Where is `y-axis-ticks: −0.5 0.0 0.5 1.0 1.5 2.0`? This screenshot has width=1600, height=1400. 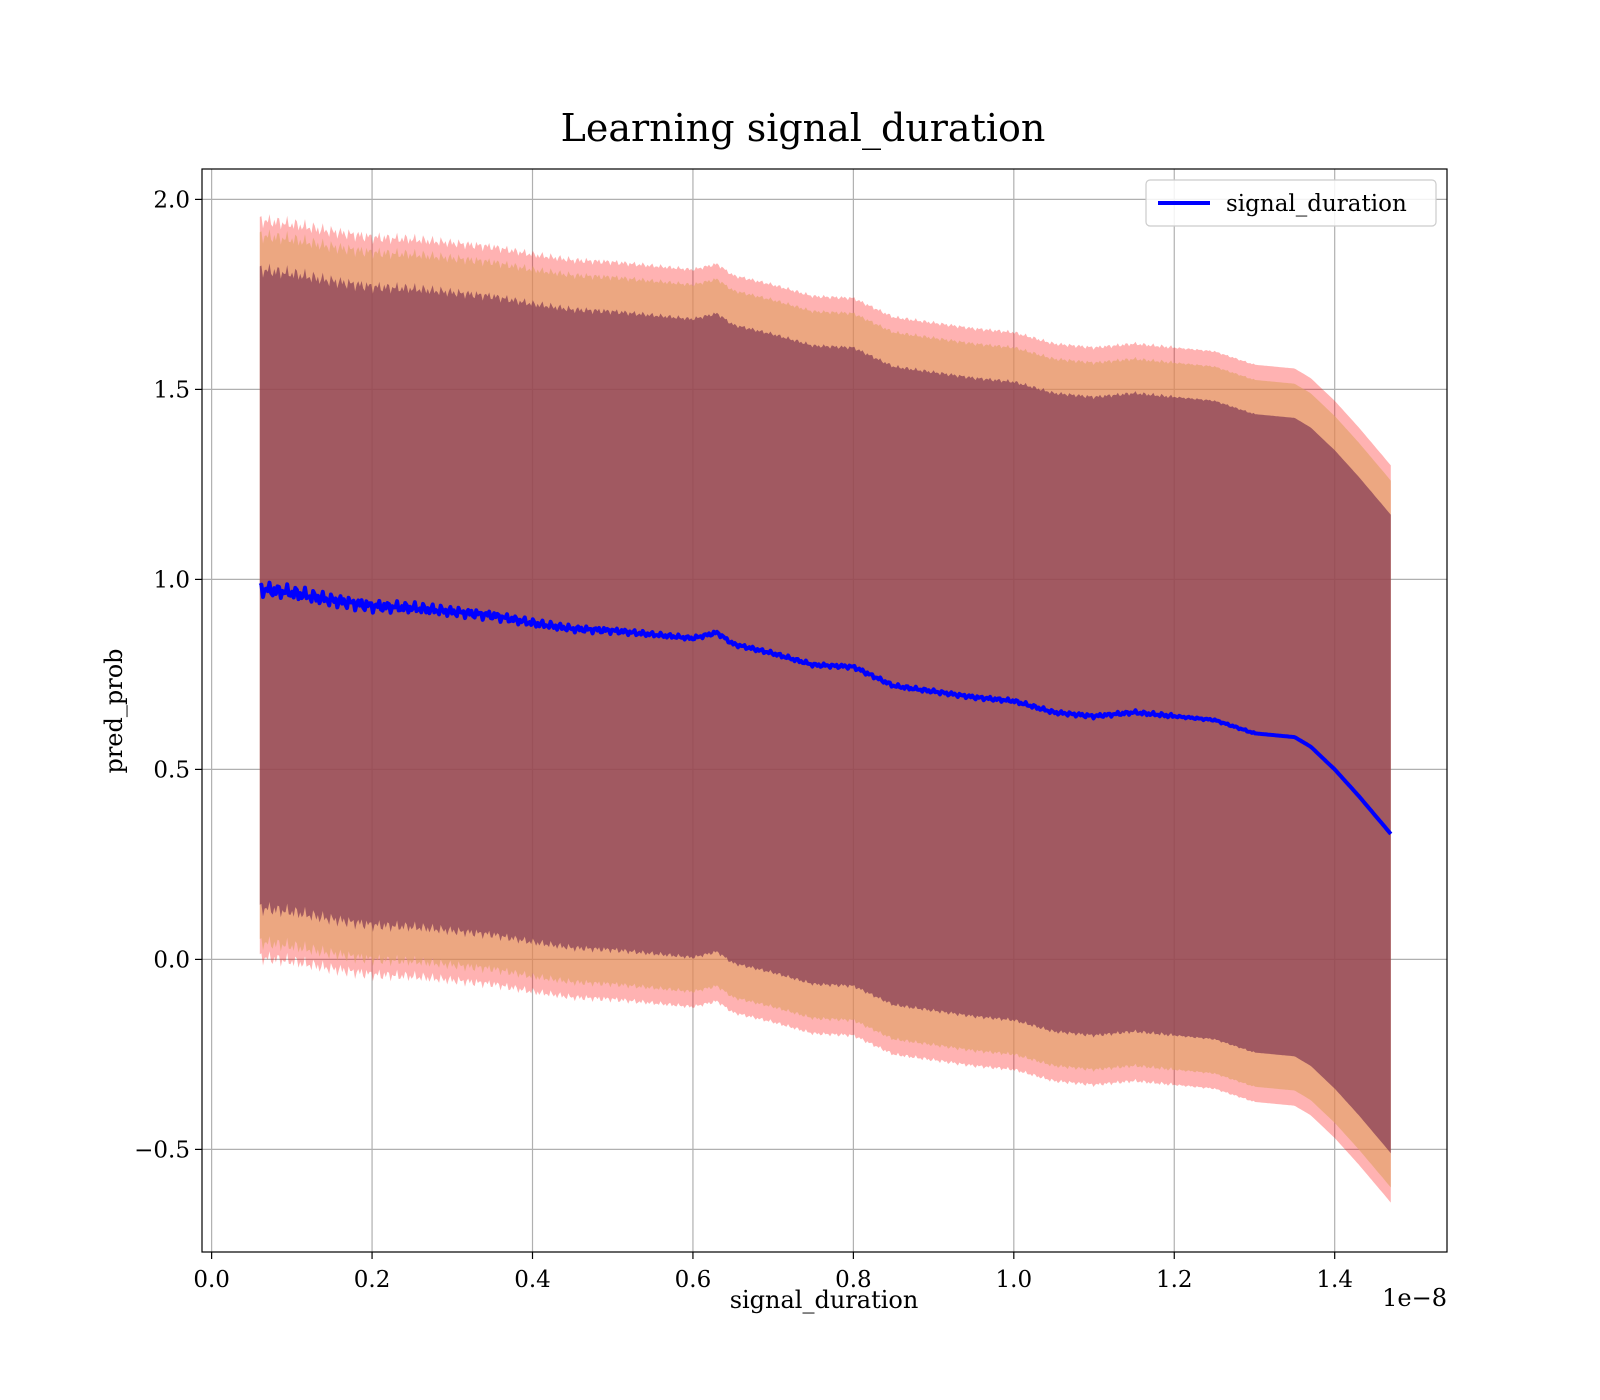
y-axis-ticks: −0.5 0.0 0.5 1.0 1.5 2.0 is located at coordinates (168, 675).